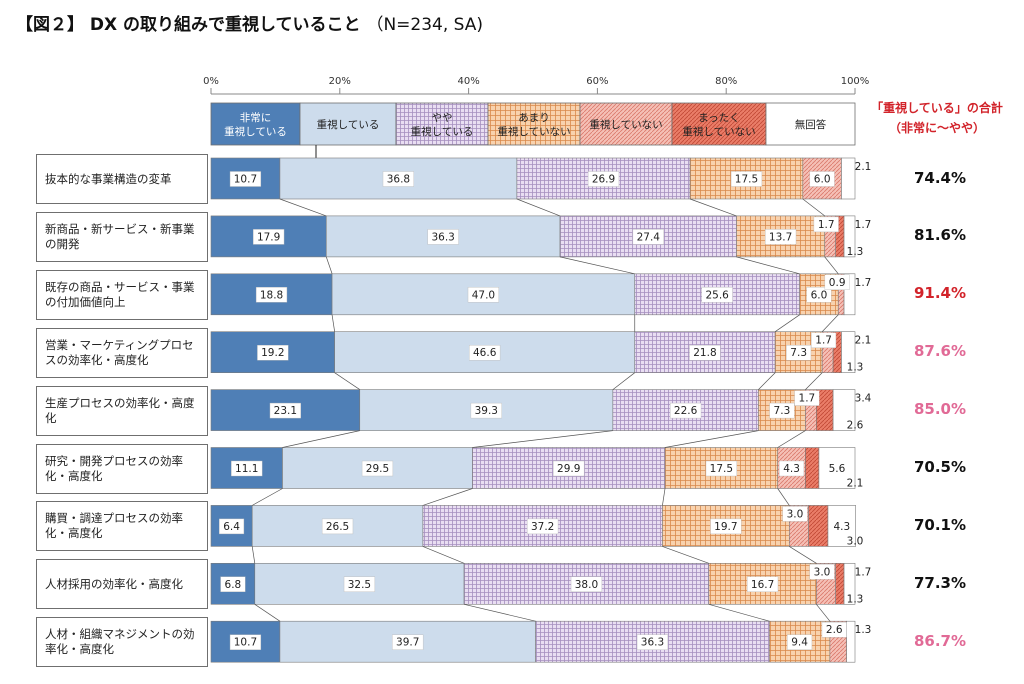 The width and height of the screenshot is (1024, 684). What do you see at coordinates (725, 527) in the screenshot?
I see `value-label: 19.7` at bounding box center [725, 527].